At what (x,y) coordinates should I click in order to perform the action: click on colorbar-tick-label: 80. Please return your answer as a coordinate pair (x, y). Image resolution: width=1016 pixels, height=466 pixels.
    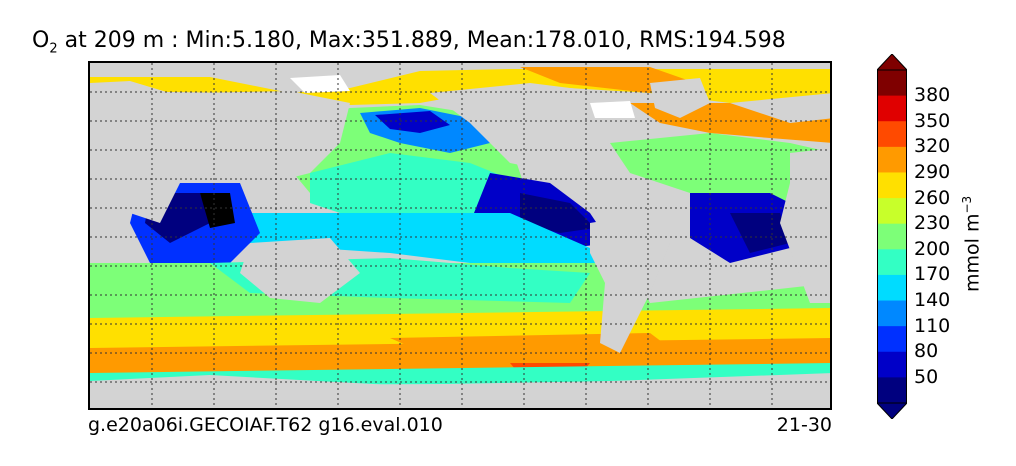
    Looking at the image, I should click on (926, 351).